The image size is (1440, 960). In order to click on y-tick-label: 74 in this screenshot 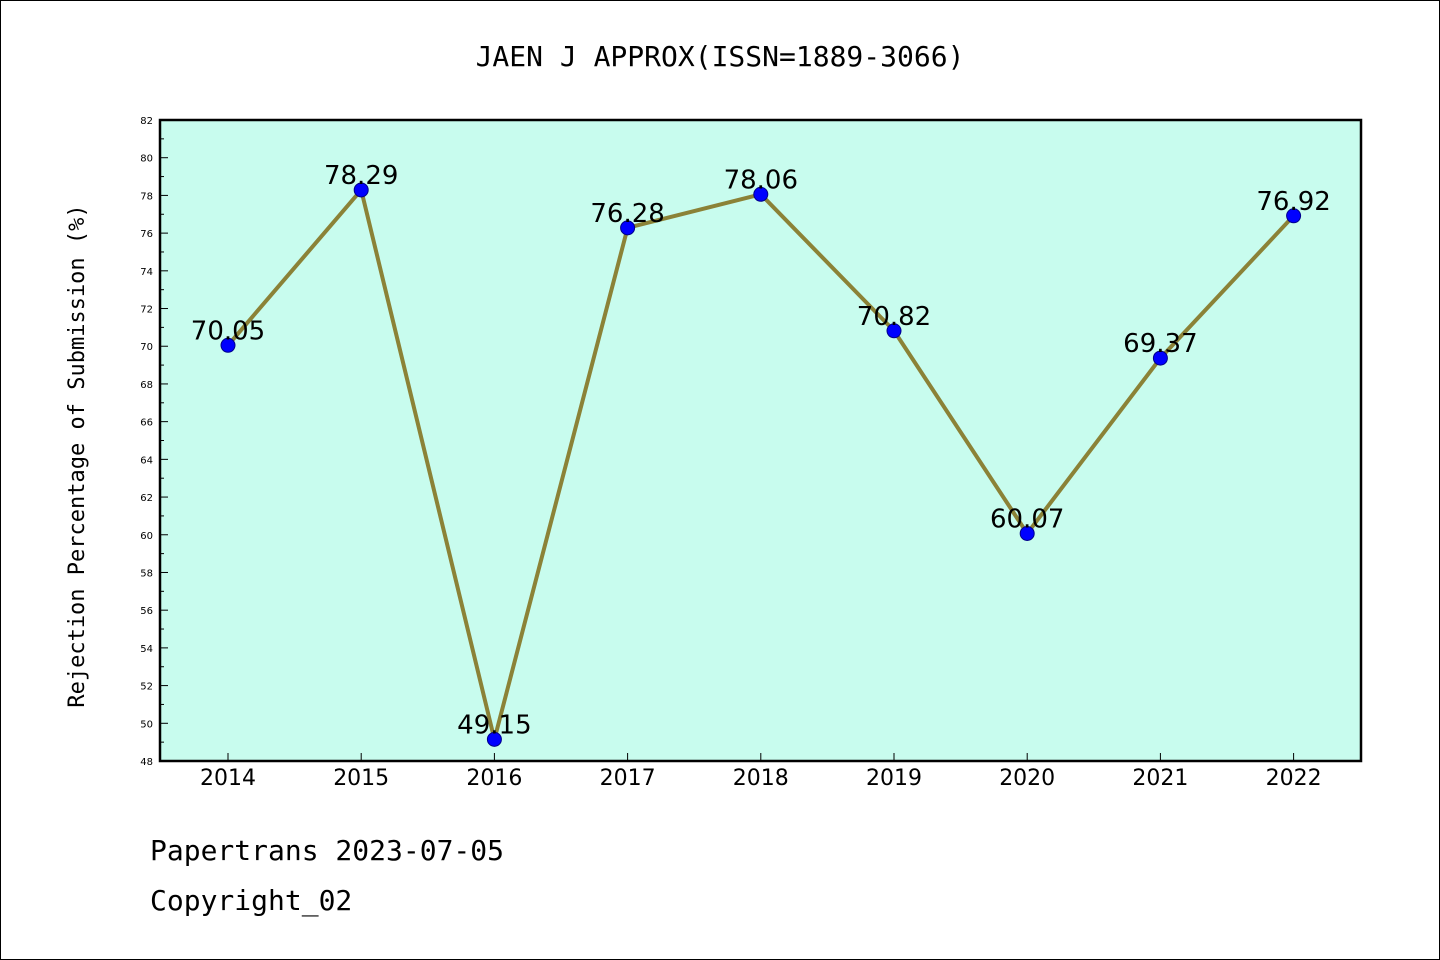, I will do `click(146, 272)`.